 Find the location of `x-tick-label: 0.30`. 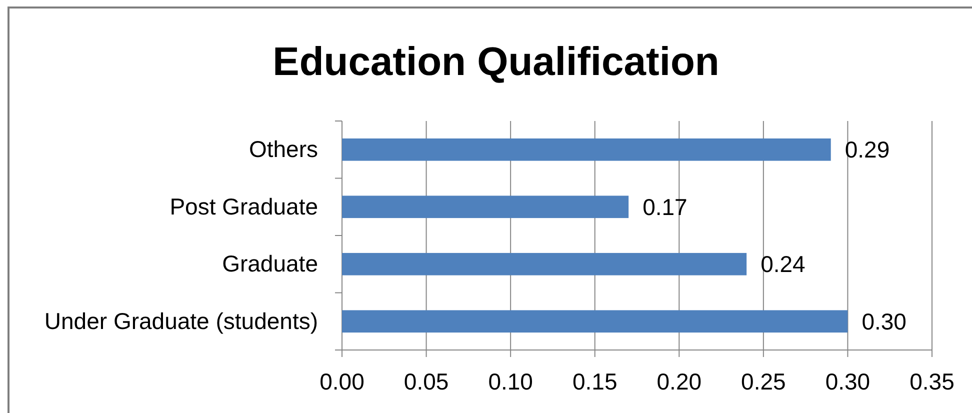

x-tick-label: 0.30 is located at coordinates (847, 381).